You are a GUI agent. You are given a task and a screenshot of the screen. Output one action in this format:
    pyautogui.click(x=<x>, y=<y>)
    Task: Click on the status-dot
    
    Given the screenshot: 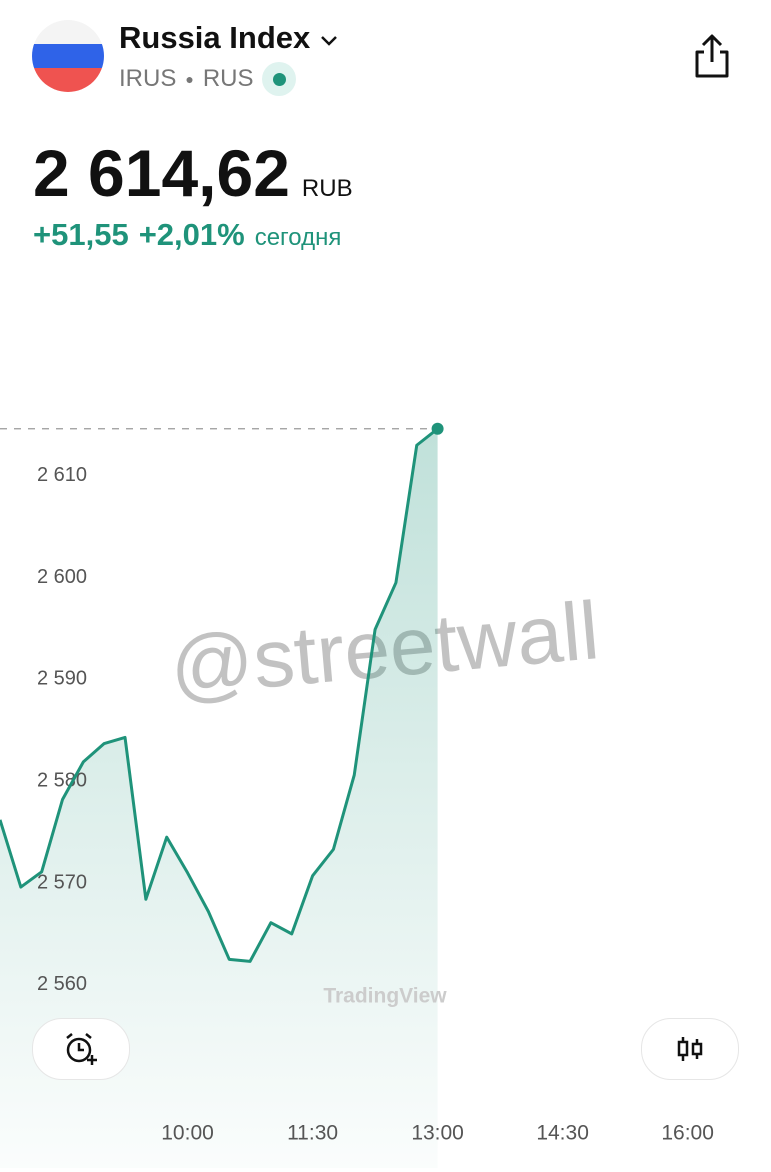 What is the action you would take?
    pyautogui.click(x=279, y=79)
    